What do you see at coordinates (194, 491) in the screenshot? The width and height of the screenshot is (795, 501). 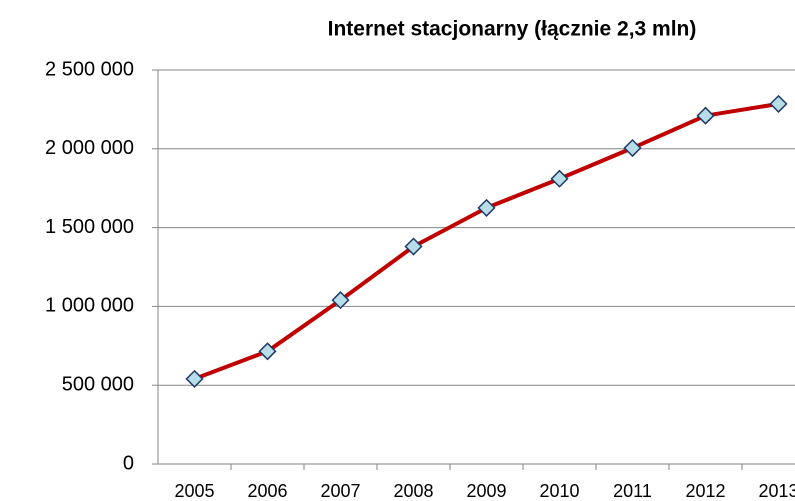 I see `x-tick-label: 2005` at bounding box center [194, 491].